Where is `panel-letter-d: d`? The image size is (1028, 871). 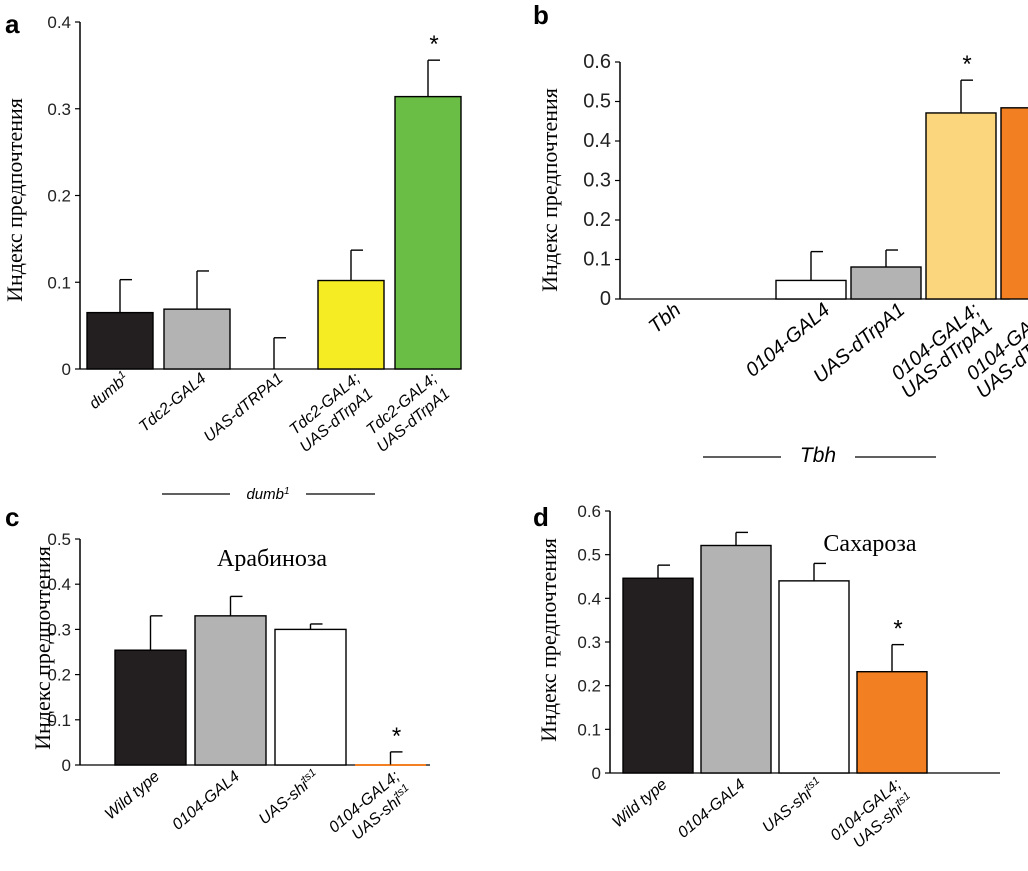
panel-letter-d: d is located at coordinates (541, 517).